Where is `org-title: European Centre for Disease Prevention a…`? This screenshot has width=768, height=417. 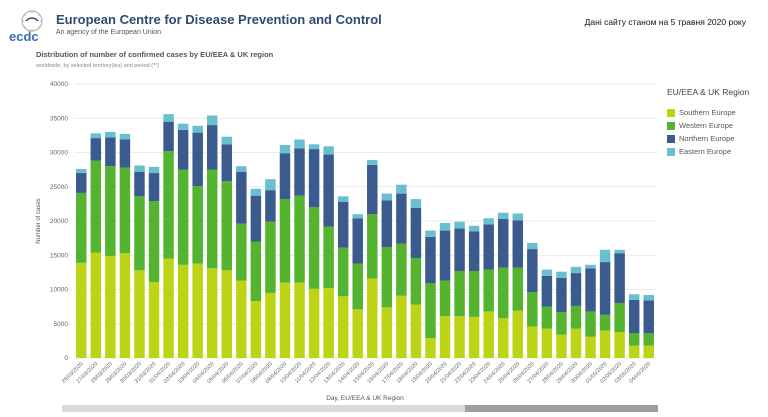 org-title: European Centre for Disease Prevention a… is located at coordinates (219, 19).